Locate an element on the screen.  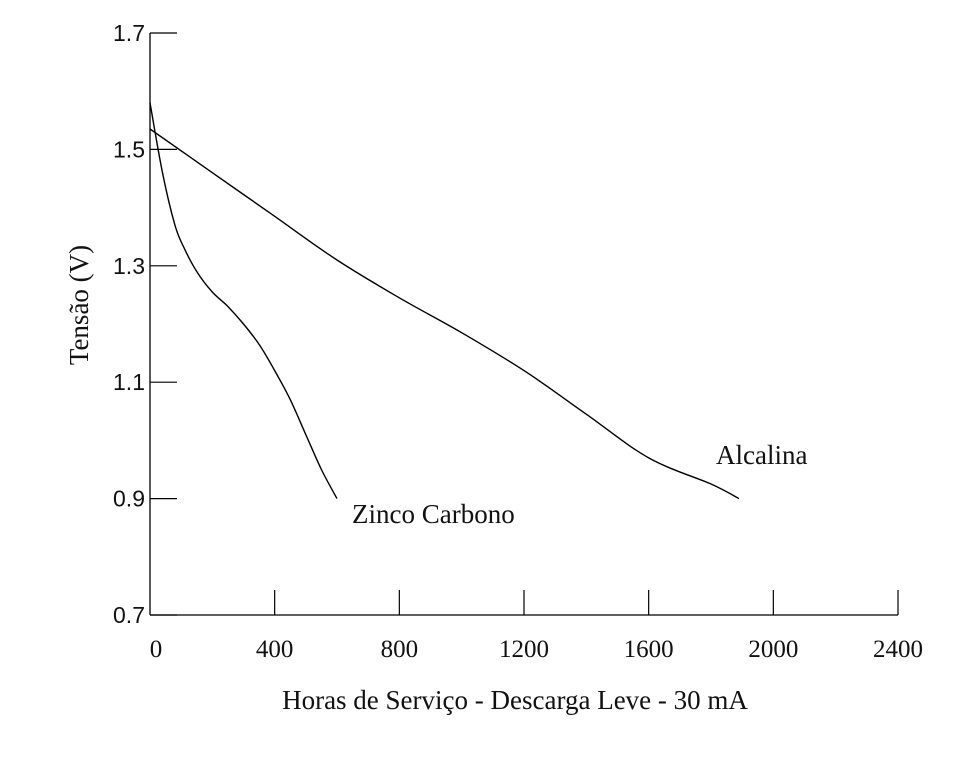
x-tick-label: 800 is located at coordinates (400, 649).